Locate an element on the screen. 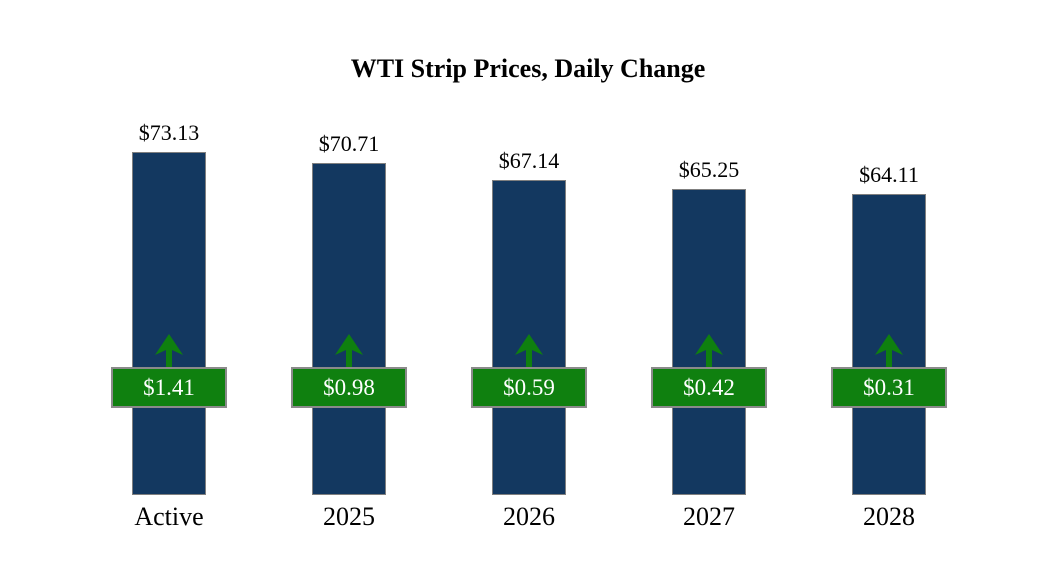  daily-change-badge: $0.98 is located at coordinates (349, 387).